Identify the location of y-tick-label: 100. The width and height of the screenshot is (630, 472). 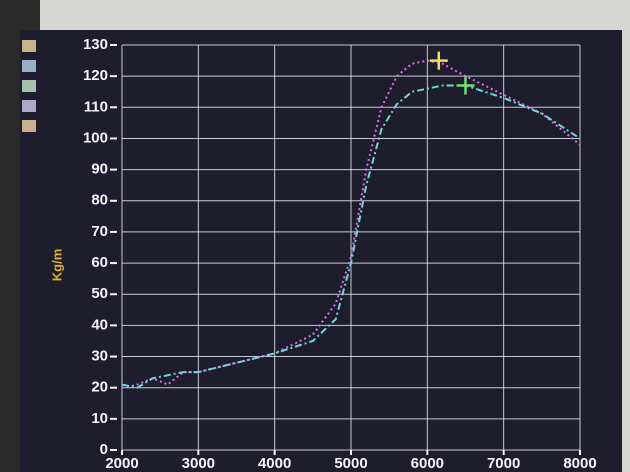
(95, 137).